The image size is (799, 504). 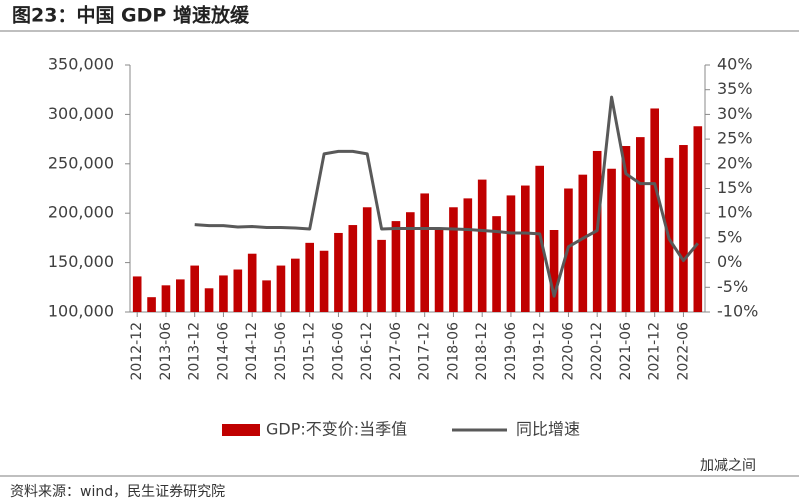 I want to click on y2-tick-label: 5%, so click(x=729, y=236).